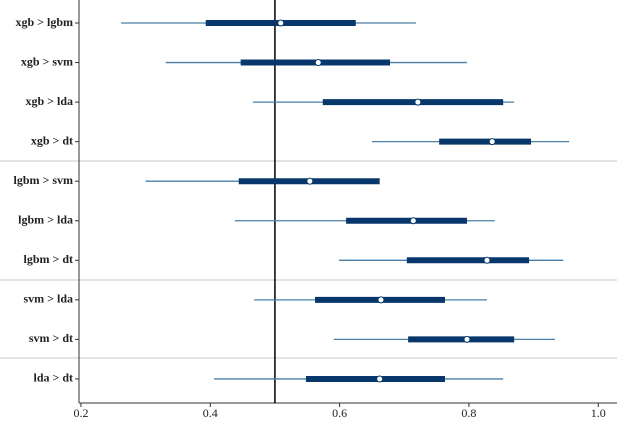  What do you see at coordinates (53, 378) in the screenshot?
I see `y-tick-label: lda > dt` at bounding box center [53, 378].